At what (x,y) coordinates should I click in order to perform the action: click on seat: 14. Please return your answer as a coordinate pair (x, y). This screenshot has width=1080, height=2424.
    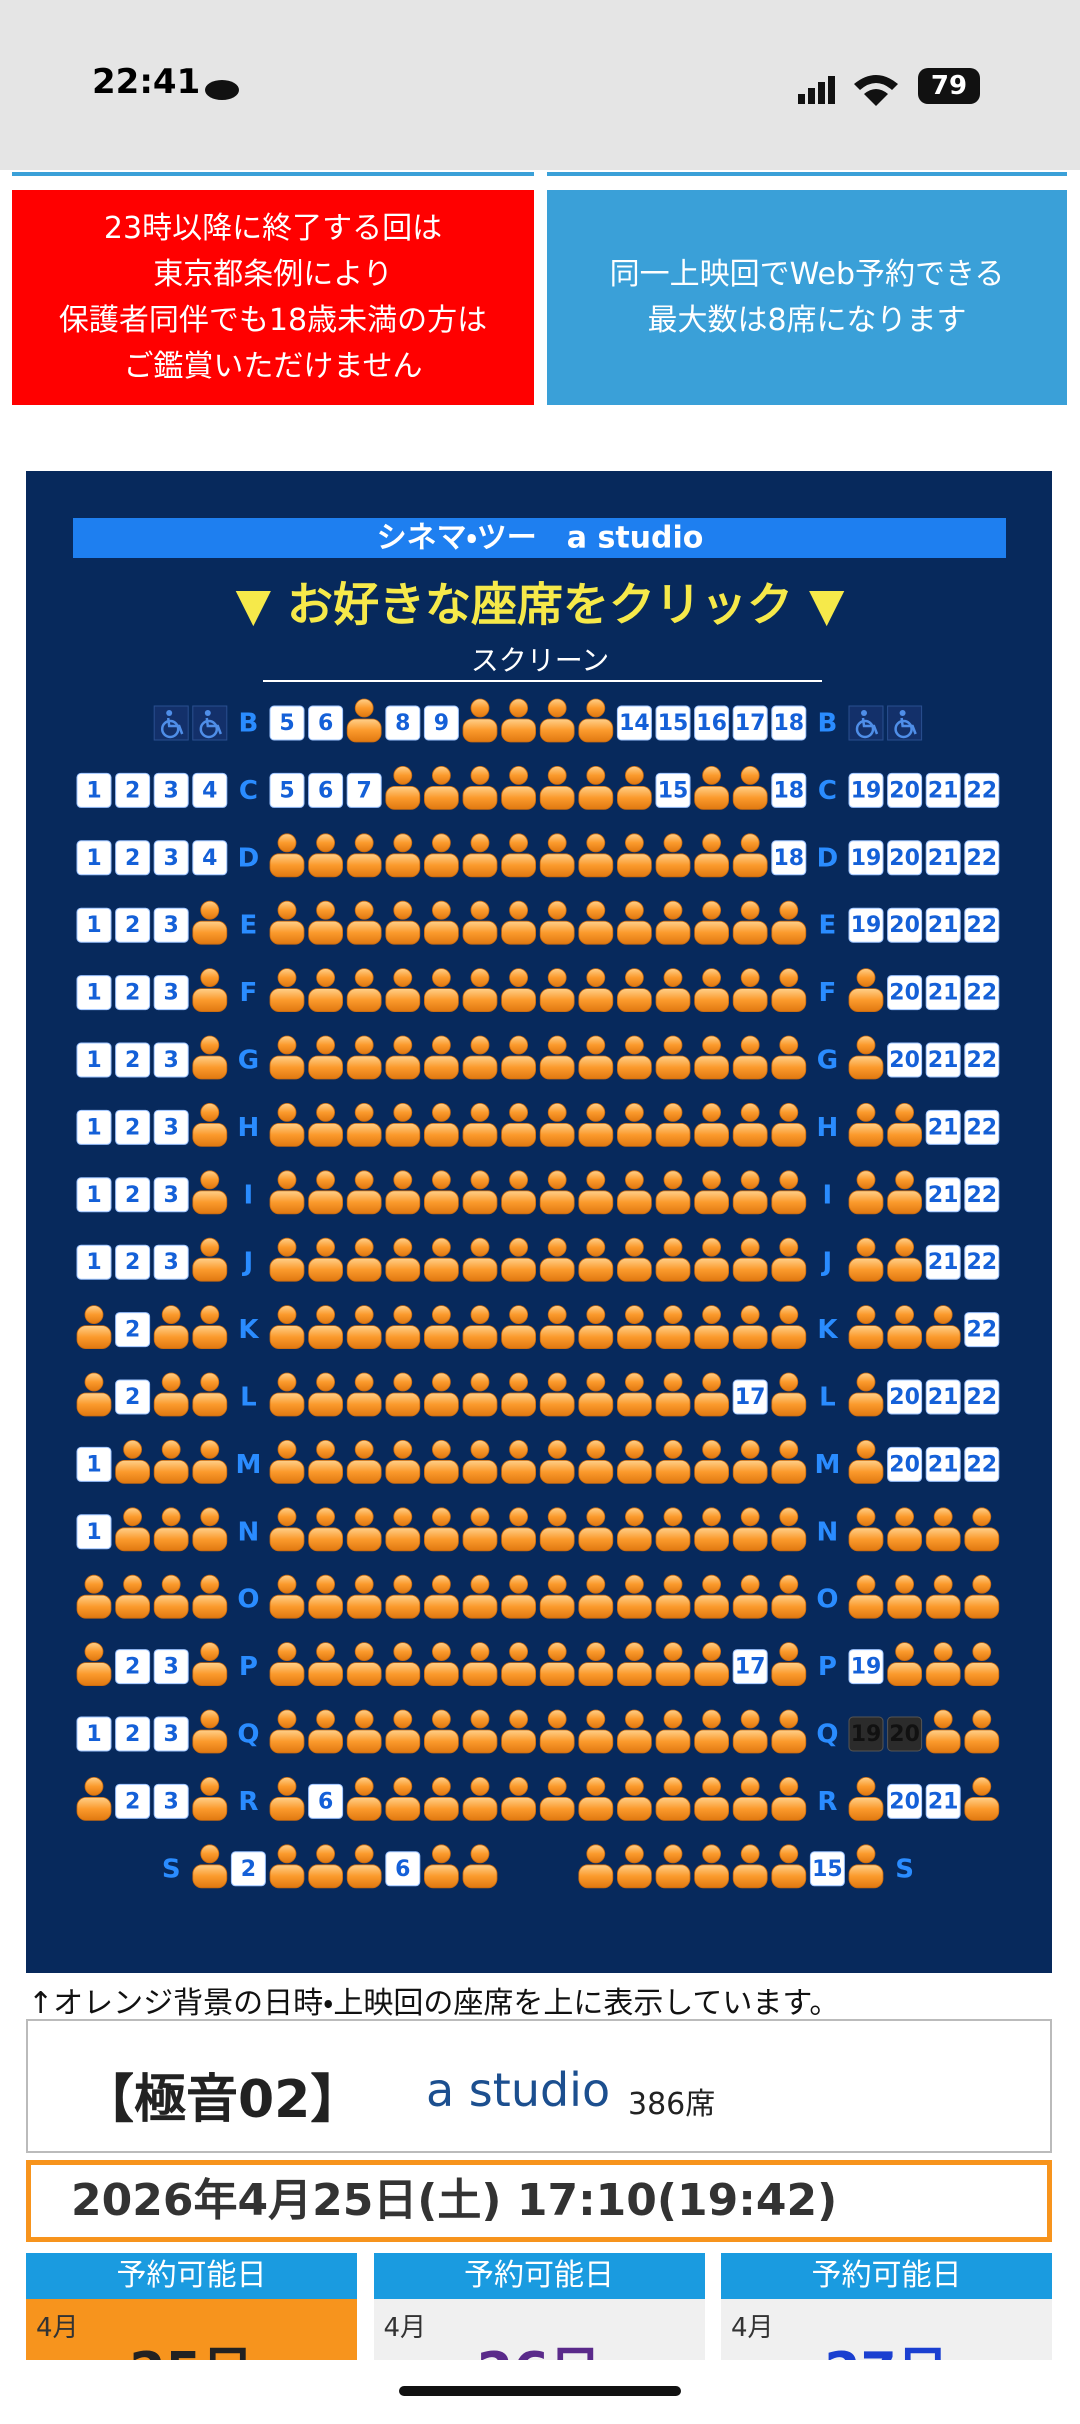
    Looking at the image, I should click on (634, 723).